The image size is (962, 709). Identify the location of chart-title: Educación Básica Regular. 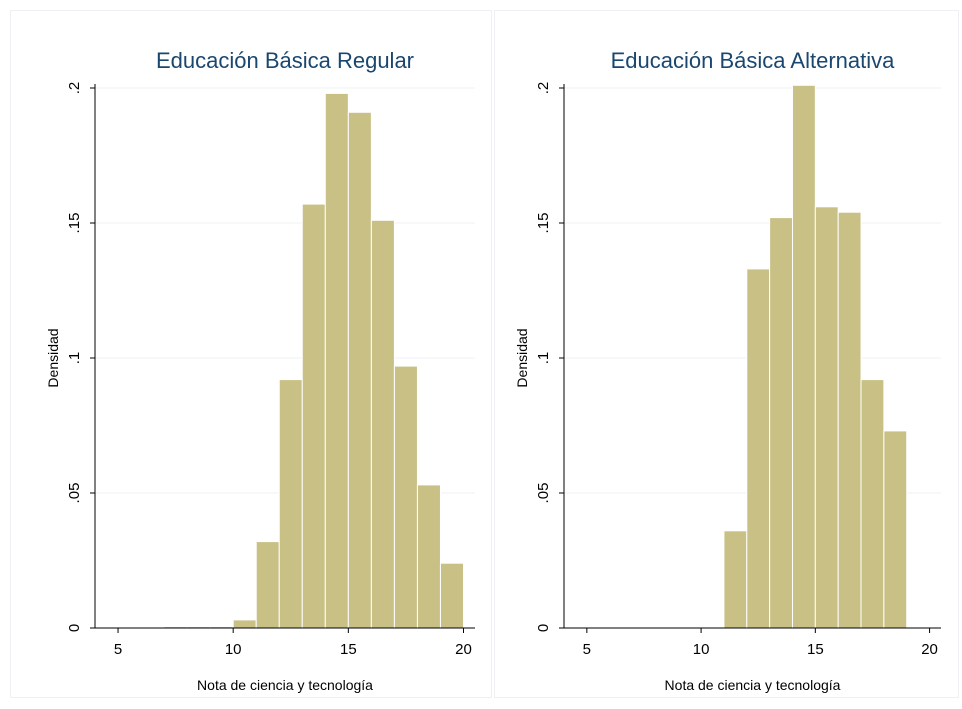
(285, 60).